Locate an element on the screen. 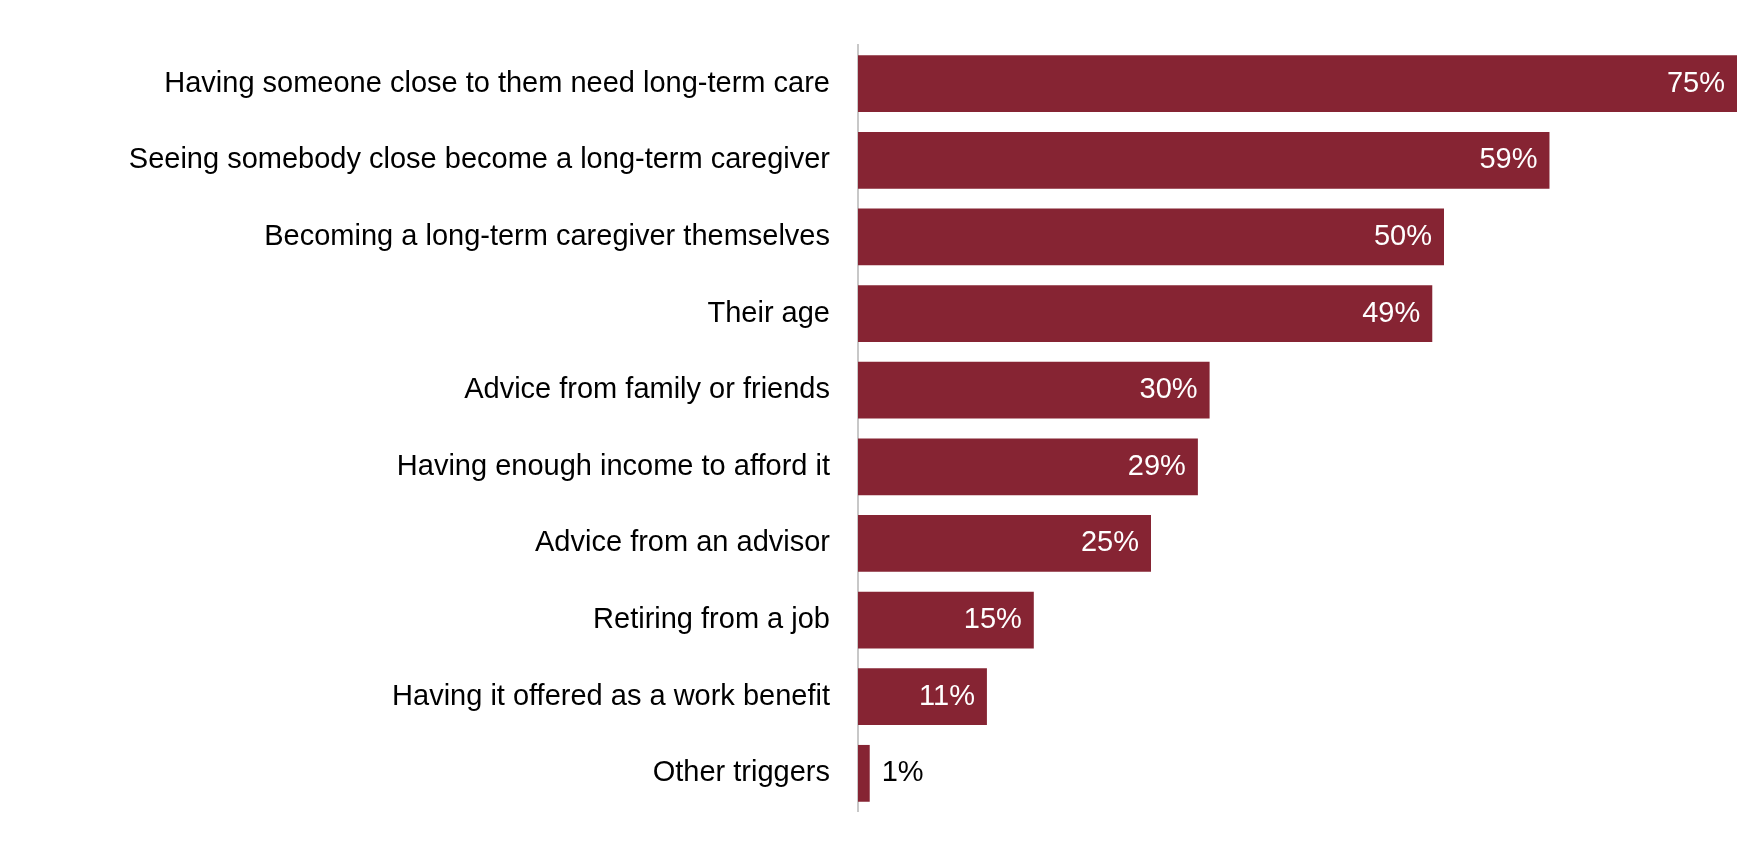 The width and height of the screenshot is (1741, 857). y-tick-label: Having enough income to afford it is located at coordinates (613, 464).